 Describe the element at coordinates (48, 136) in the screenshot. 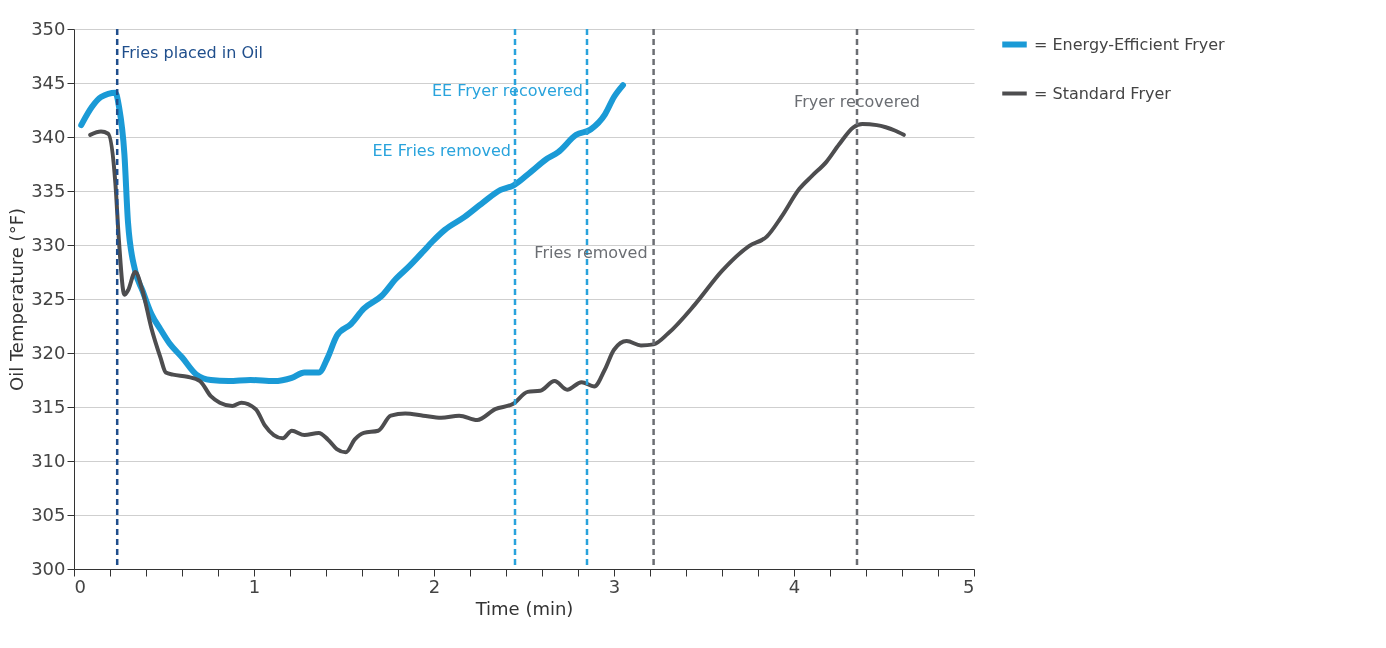

I see `y-tick-label: 340` at that location.